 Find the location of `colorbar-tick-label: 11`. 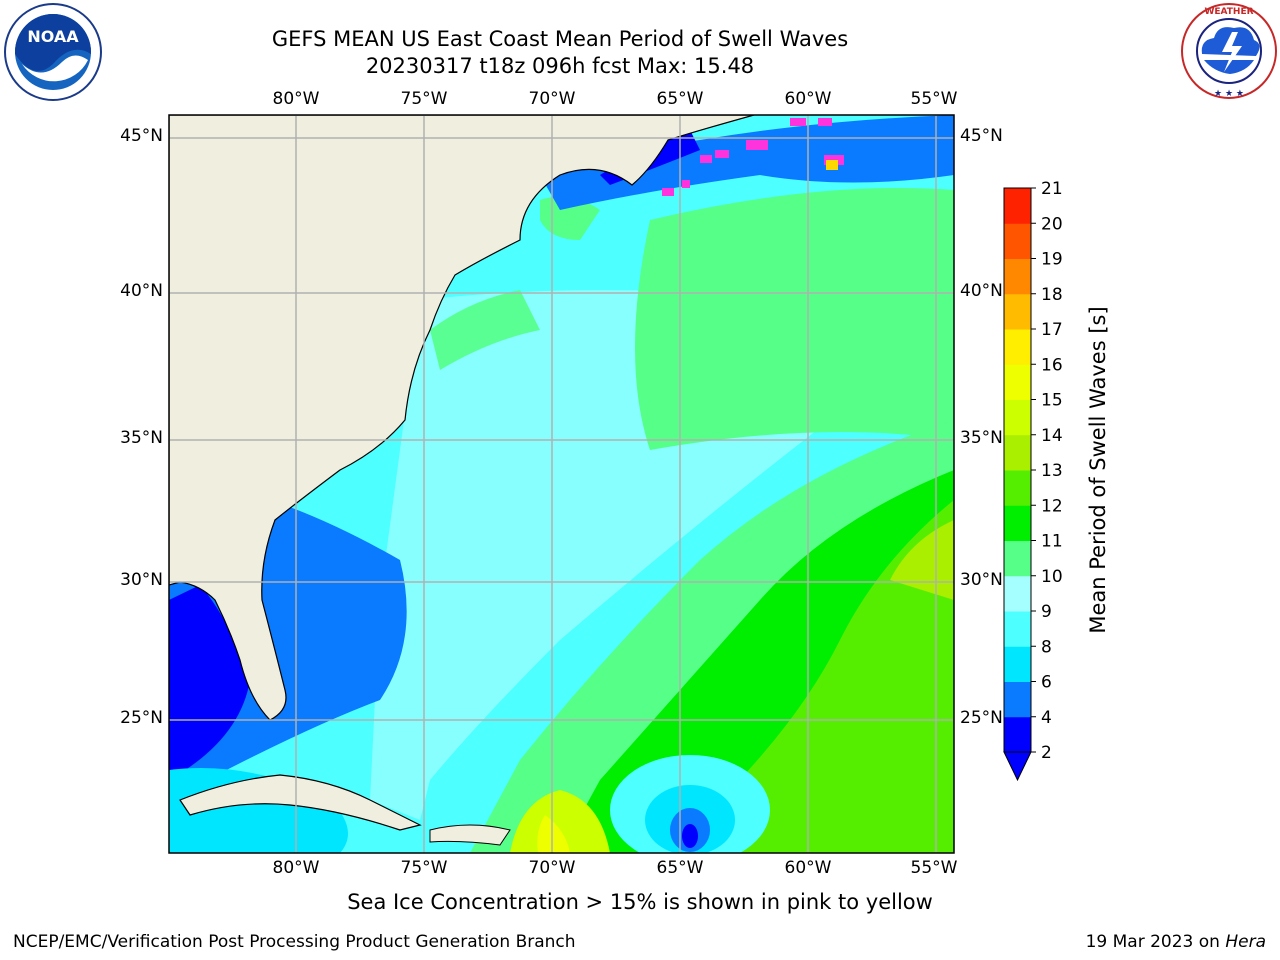

colorbar-tick-label: 11 is located at coordinates (1052, 542).